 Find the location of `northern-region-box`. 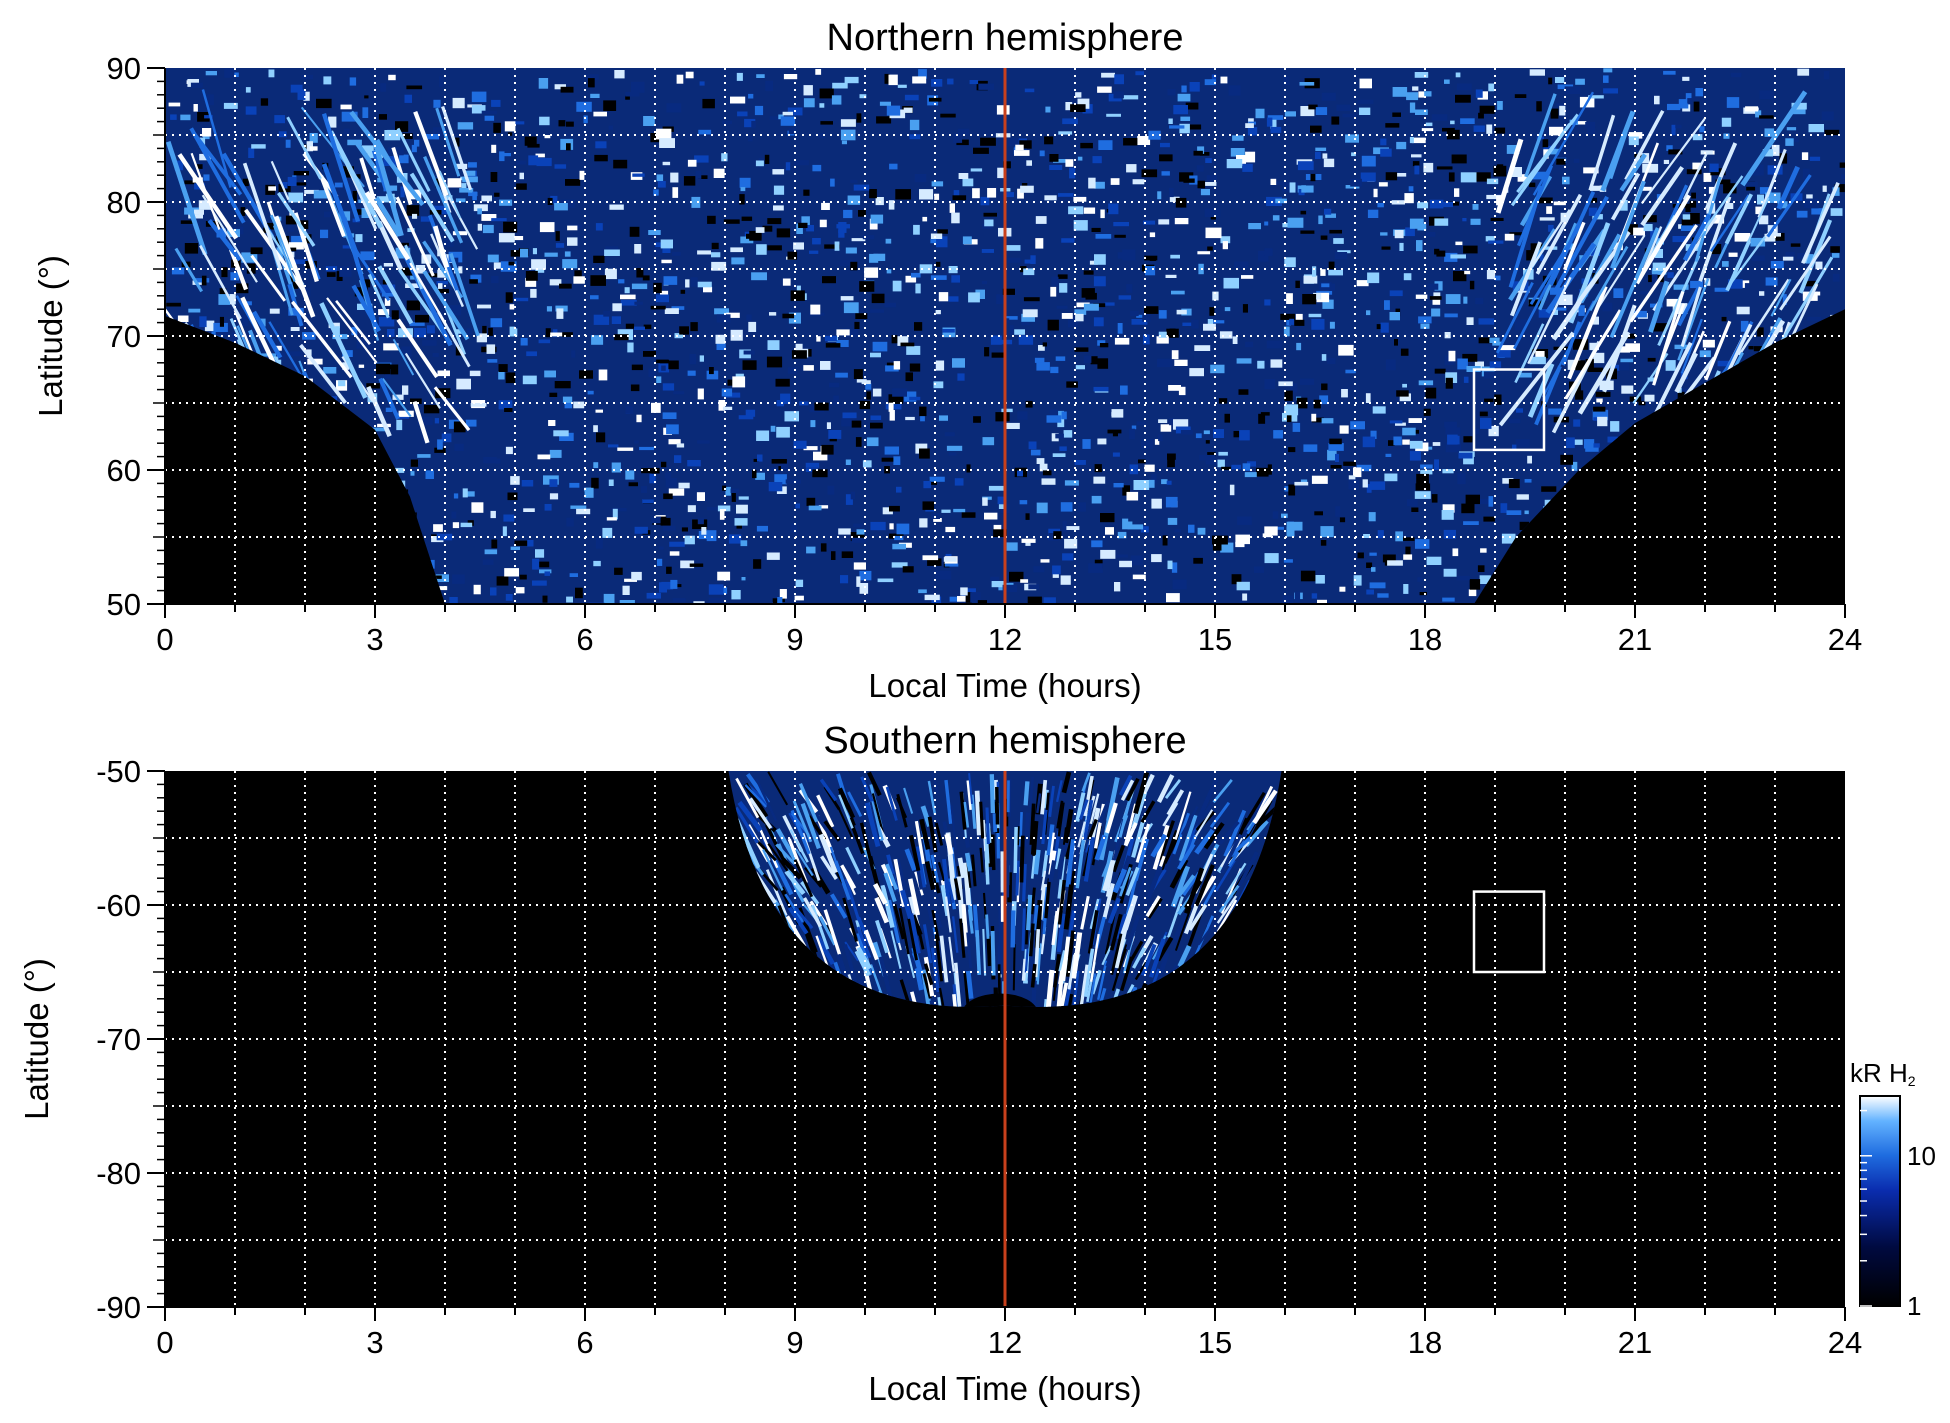

northern-region-box is located at coordinates (1509, 410).